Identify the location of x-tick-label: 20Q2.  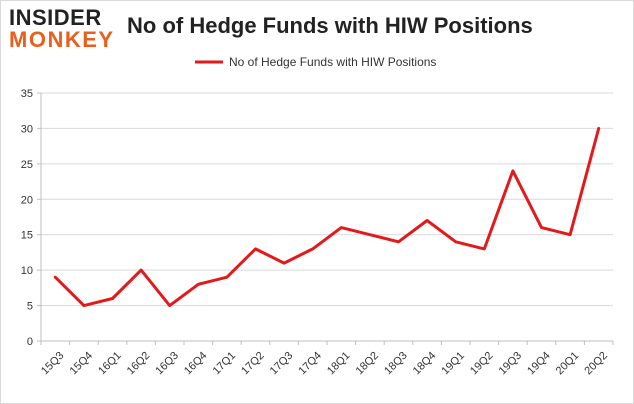
(596, 364).